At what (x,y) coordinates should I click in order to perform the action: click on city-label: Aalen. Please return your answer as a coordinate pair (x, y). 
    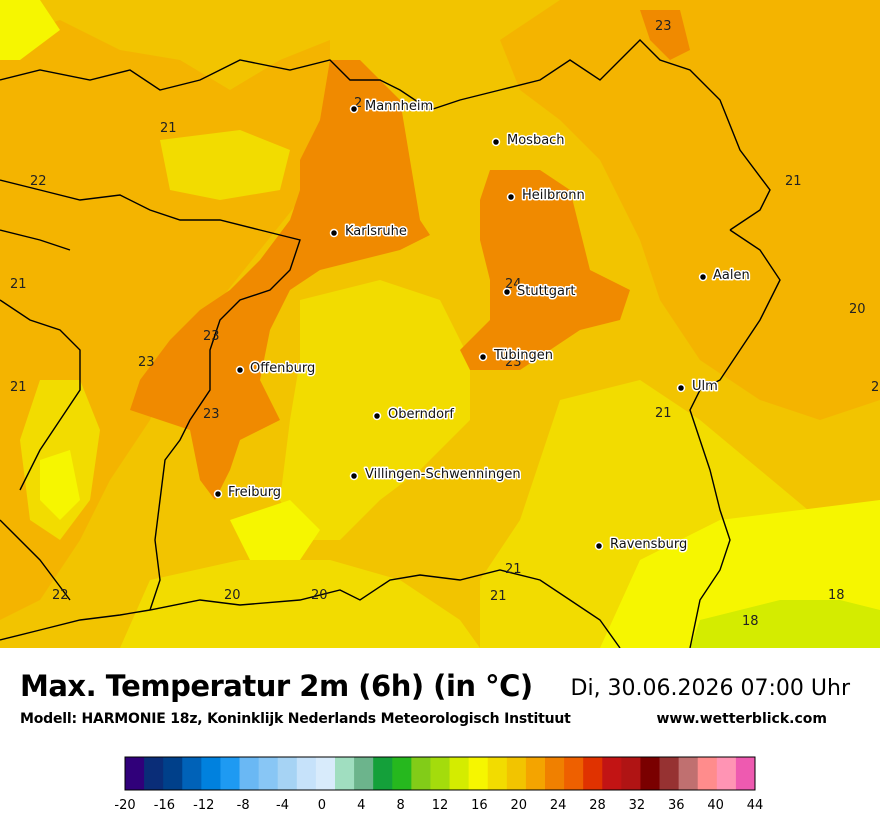
    Looking at the image, I should click on (731, 275).